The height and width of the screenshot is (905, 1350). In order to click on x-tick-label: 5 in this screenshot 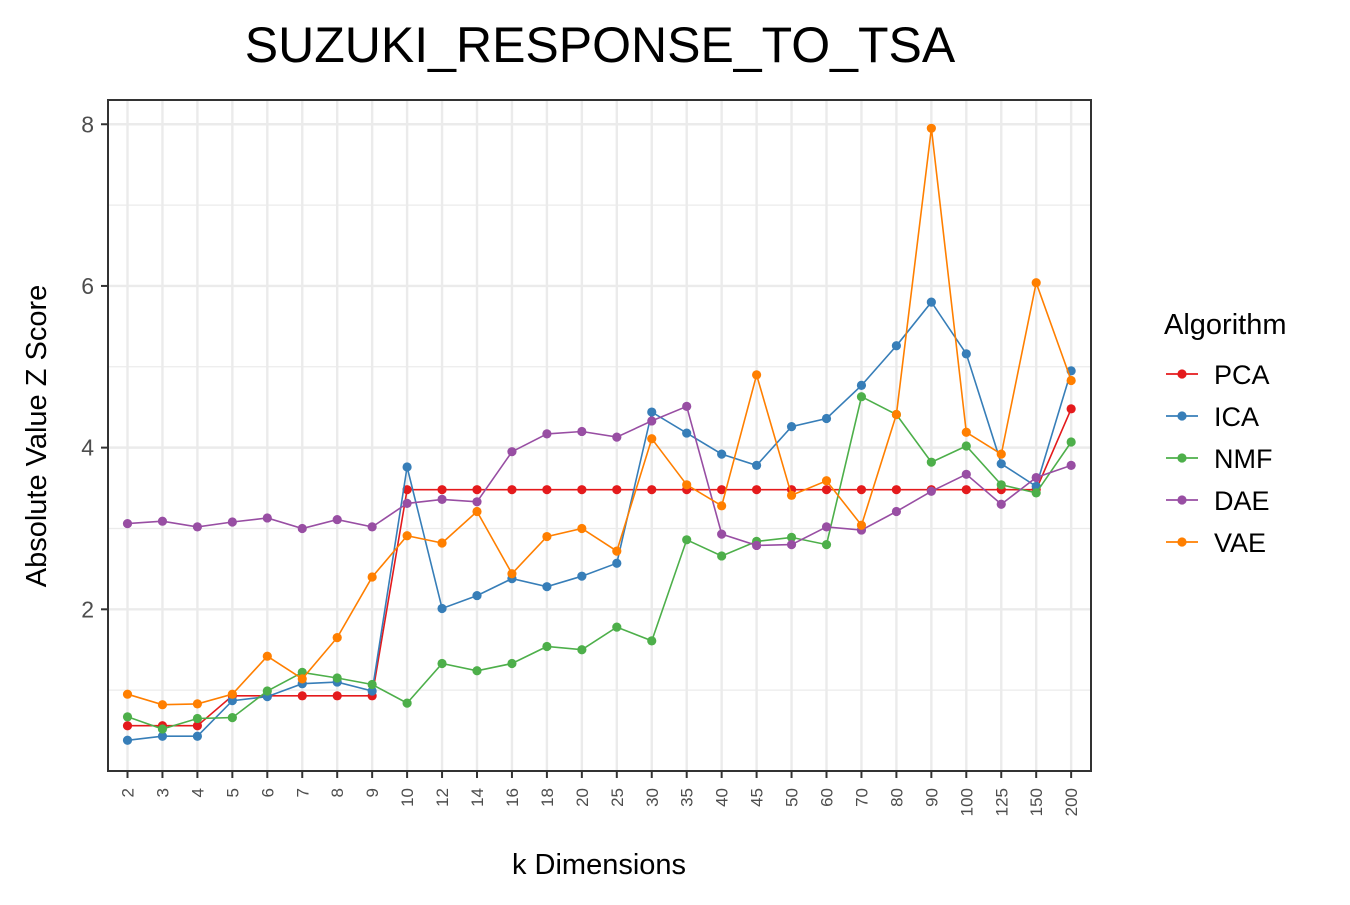, I will do `click(232, 792)`.